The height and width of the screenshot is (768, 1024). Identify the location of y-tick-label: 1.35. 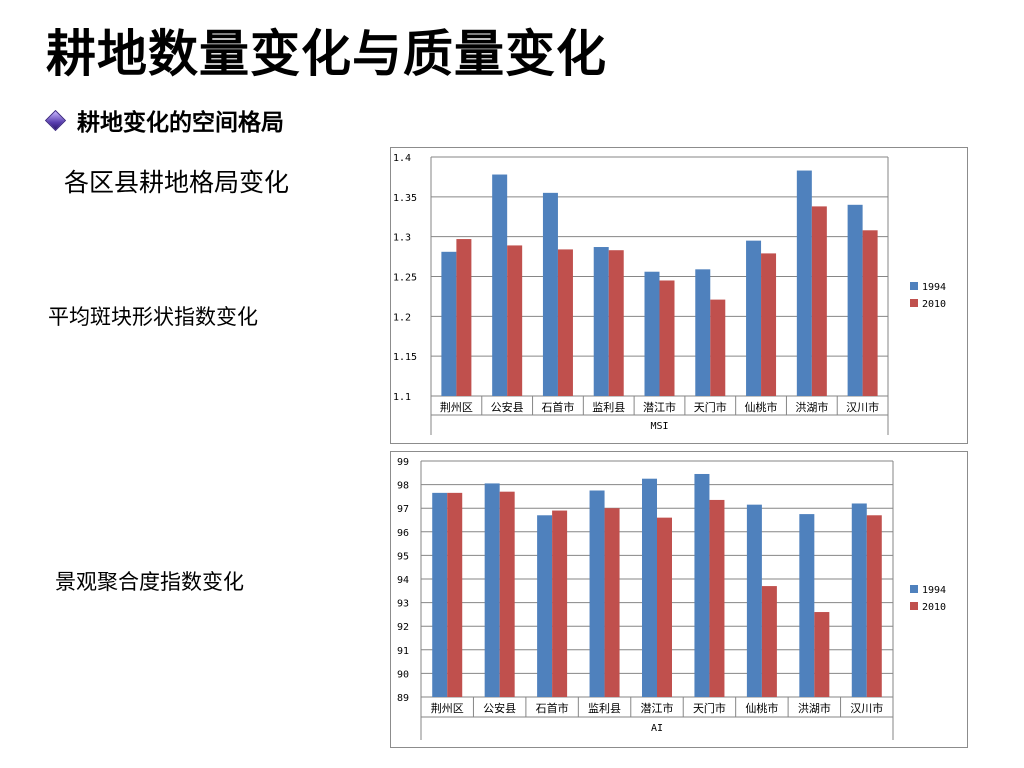
(405, 198).